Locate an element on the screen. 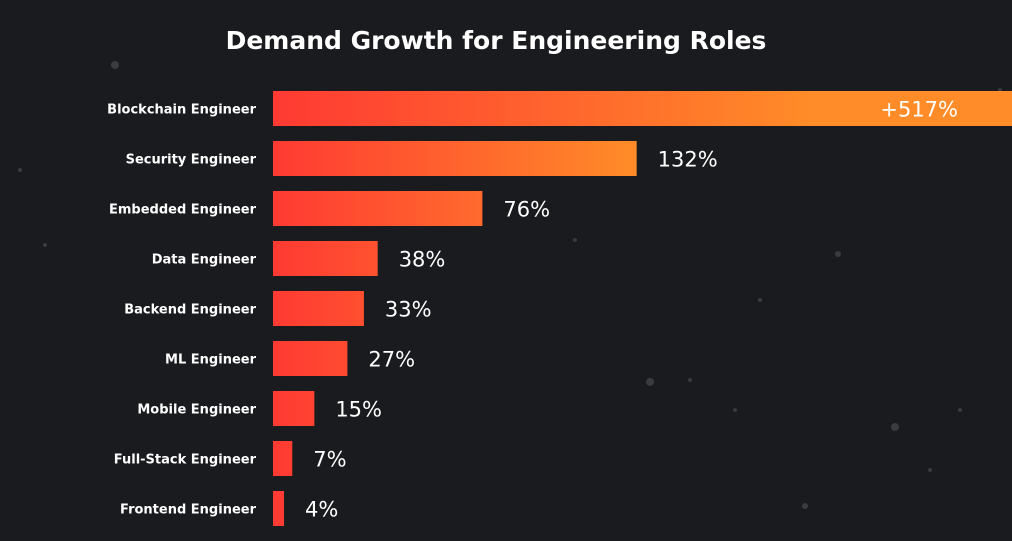 The image size is (1012, 541). value-label: 132% is located at coordinates (688, 160).